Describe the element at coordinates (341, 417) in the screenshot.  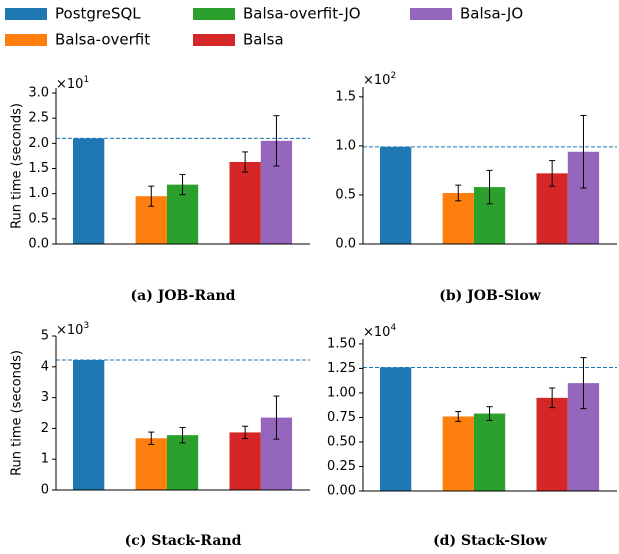
I see `y-tick-label: 0.75` at that location.